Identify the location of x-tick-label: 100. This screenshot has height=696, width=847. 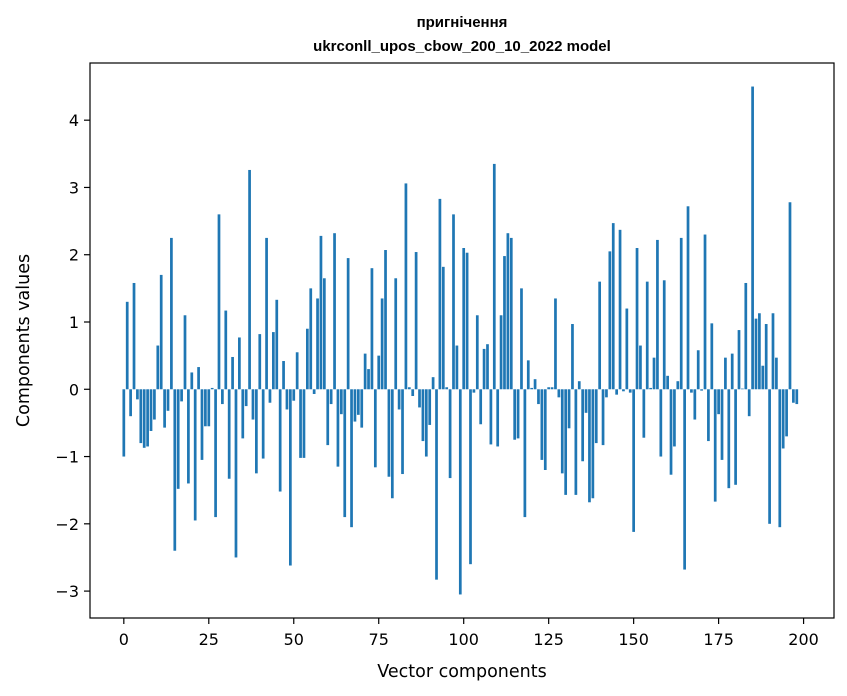
(463, 639).